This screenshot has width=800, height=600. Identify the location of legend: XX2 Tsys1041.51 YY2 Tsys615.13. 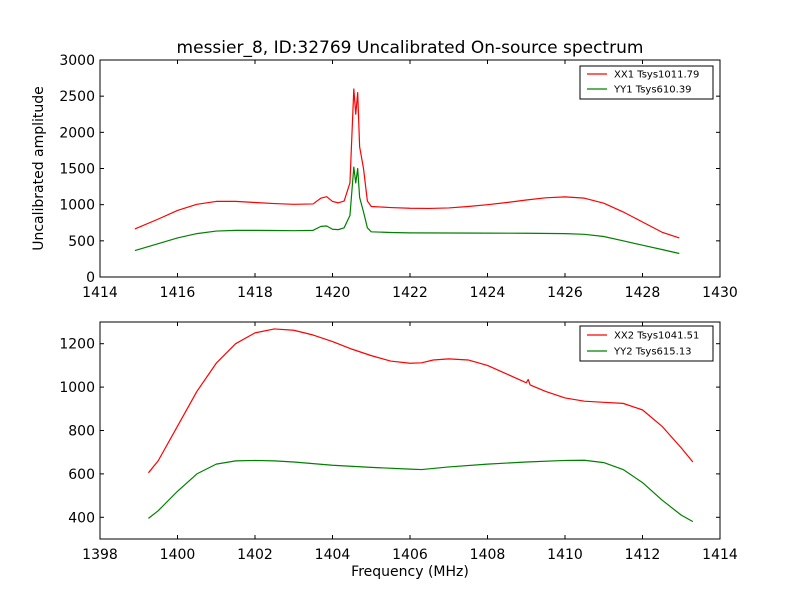
(646, 343).